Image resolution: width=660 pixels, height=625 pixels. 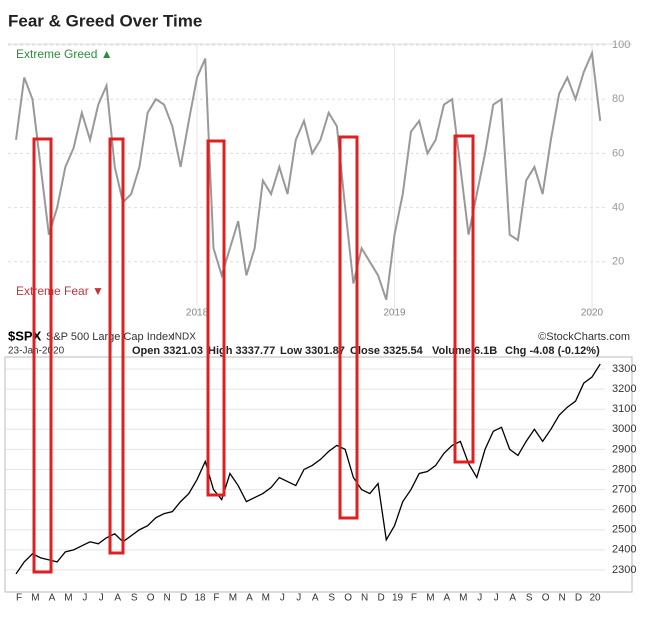 What do you see at coordinates (624, 469) in the screenshot?
I see `y-tick-label: 2800` at bounding box center [624, 469].